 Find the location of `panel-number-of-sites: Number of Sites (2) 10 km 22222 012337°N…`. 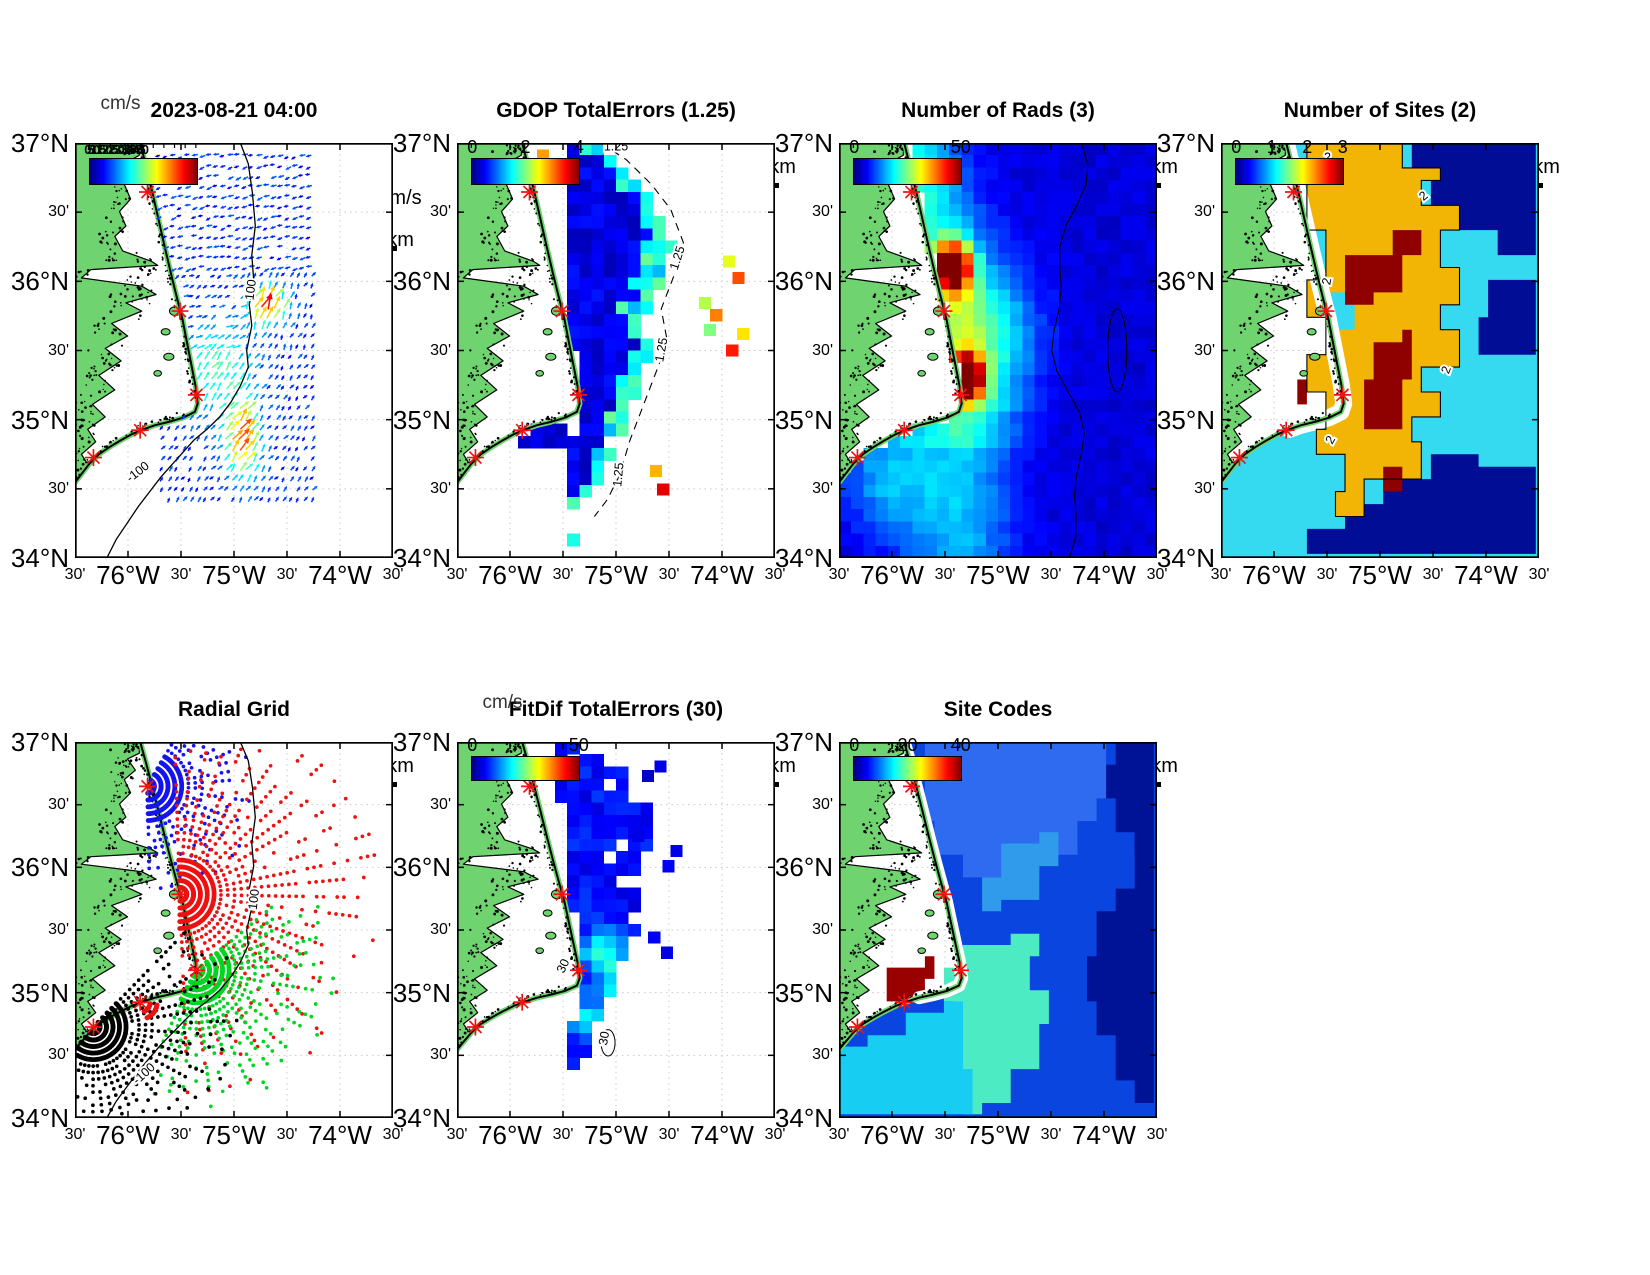

panel-number-of-sites: Number of Sites (2) 10 km 22222 012337°N… is located at coordinates (1358, 344).